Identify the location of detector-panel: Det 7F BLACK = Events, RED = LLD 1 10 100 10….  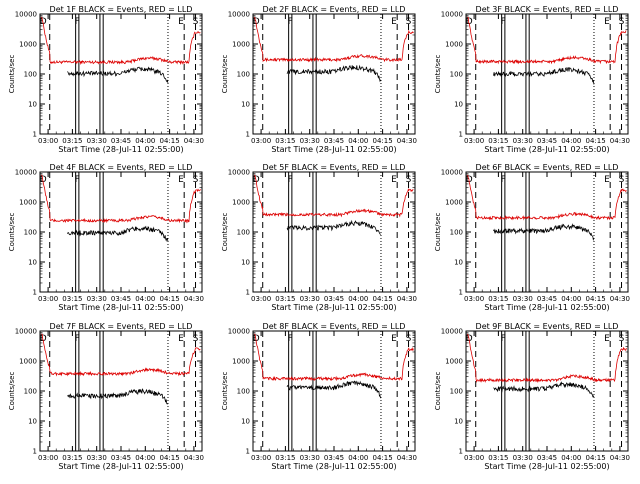
(106, 396).